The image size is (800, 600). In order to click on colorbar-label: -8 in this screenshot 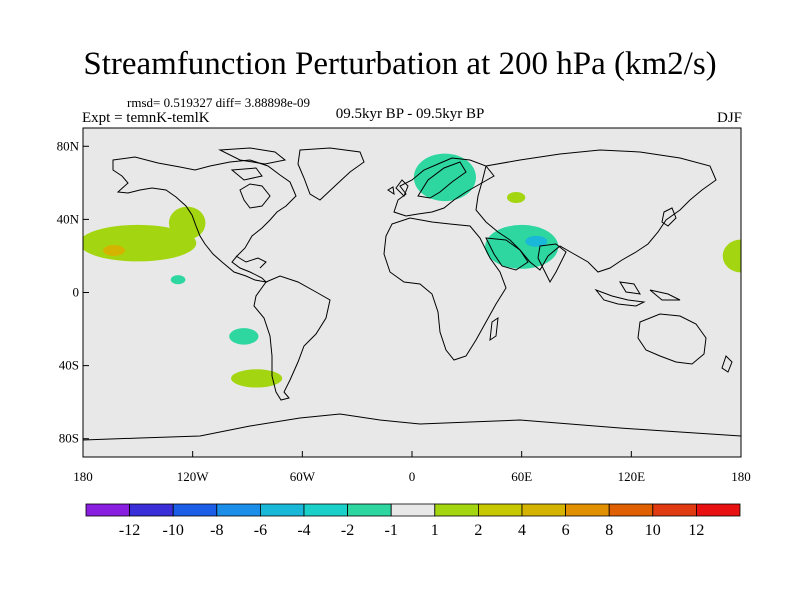, I will do `click(216, 530)`.